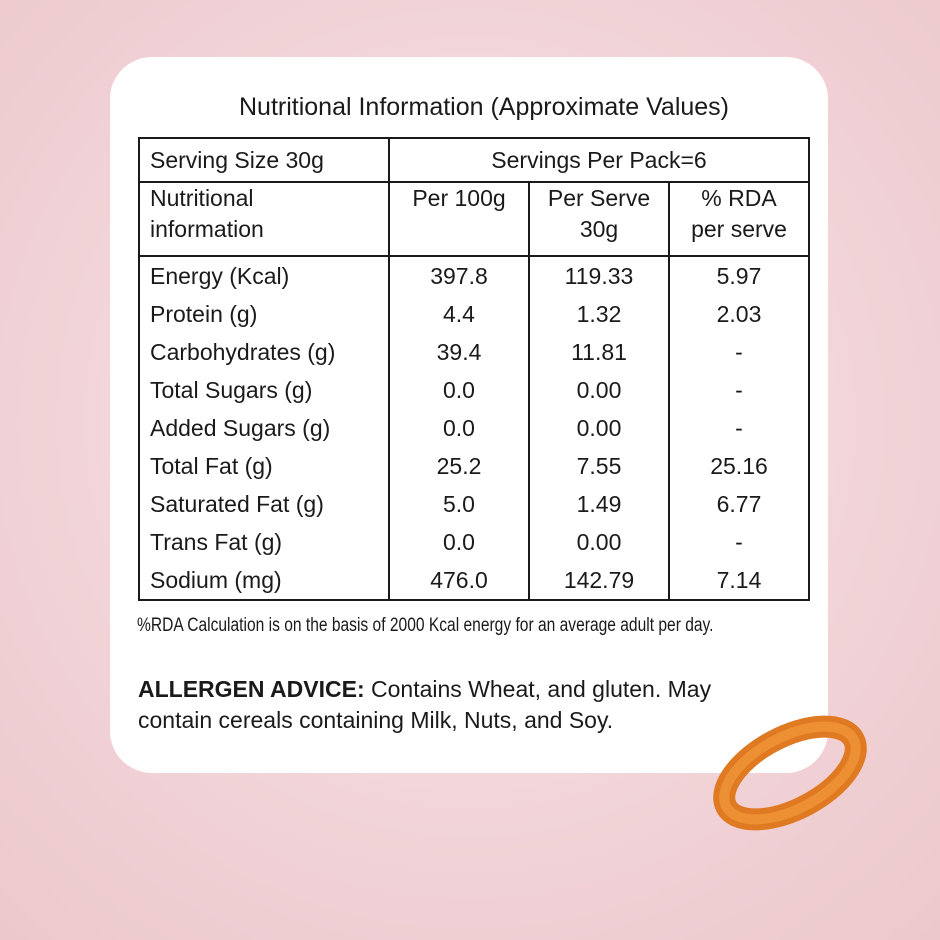 The image size is (940, 940). I want to click on nutrient-row: Protein (g) 4.4 1.32 2.03, so click(474, 314).